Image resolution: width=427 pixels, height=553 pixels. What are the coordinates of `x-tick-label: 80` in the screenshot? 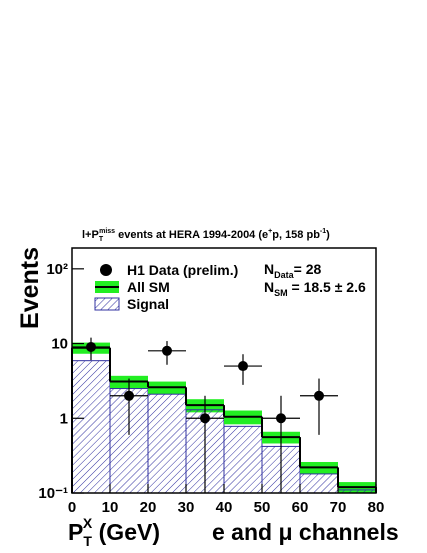 It's located at (376, 507).